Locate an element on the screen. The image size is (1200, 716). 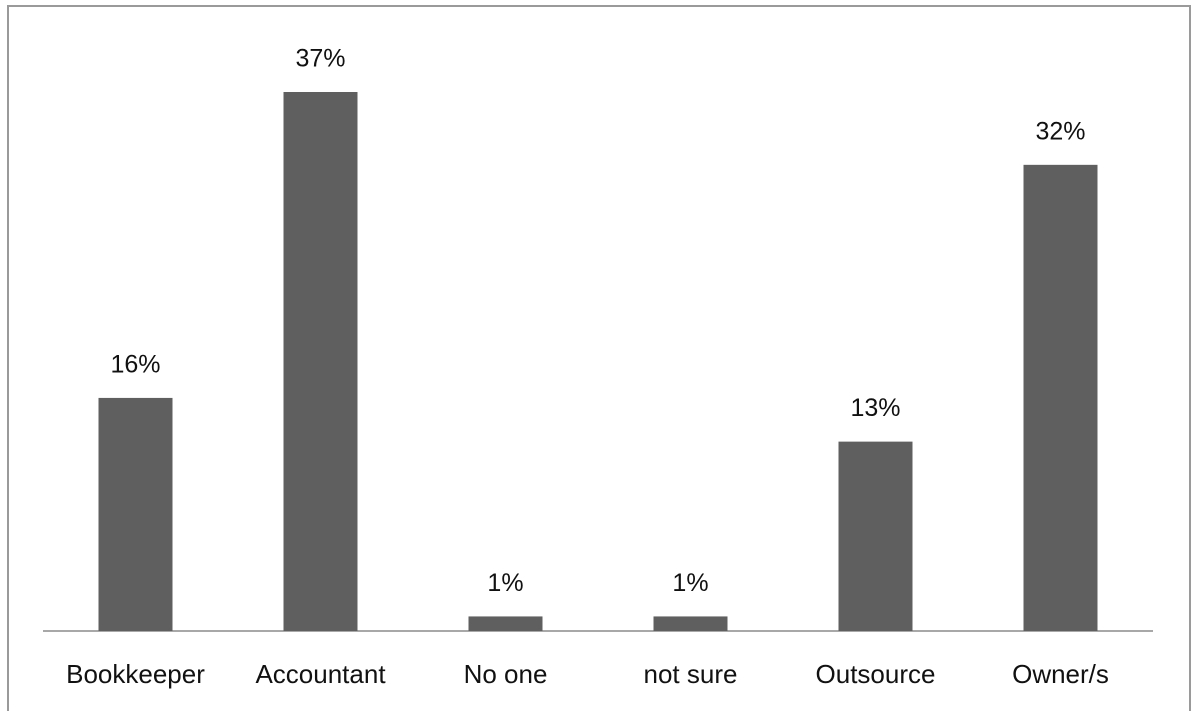
data-label: 37% is located at coordinates (320, 59).